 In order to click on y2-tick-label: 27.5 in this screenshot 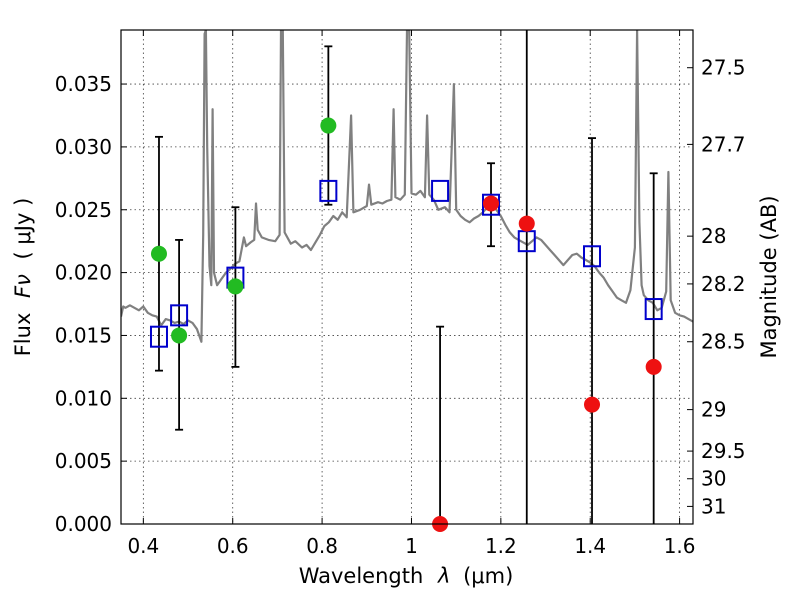, I will do `click(723, 68)`.